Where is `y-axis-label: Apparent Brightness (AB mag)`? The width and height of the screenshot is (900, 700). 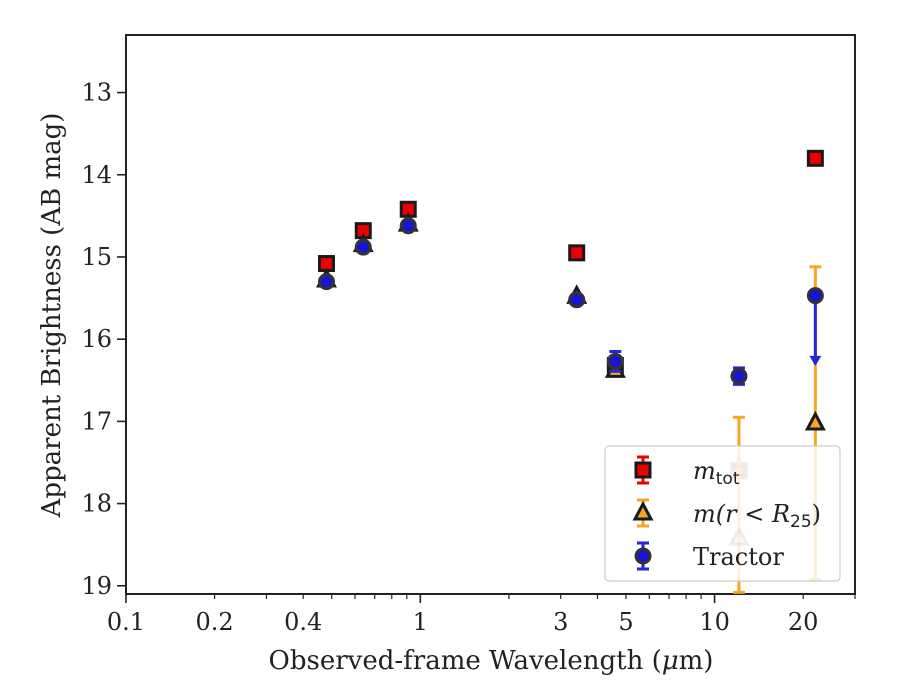
y-axis-label: Apparent Brightness (AB mag) is located at coordinates (52, 316).